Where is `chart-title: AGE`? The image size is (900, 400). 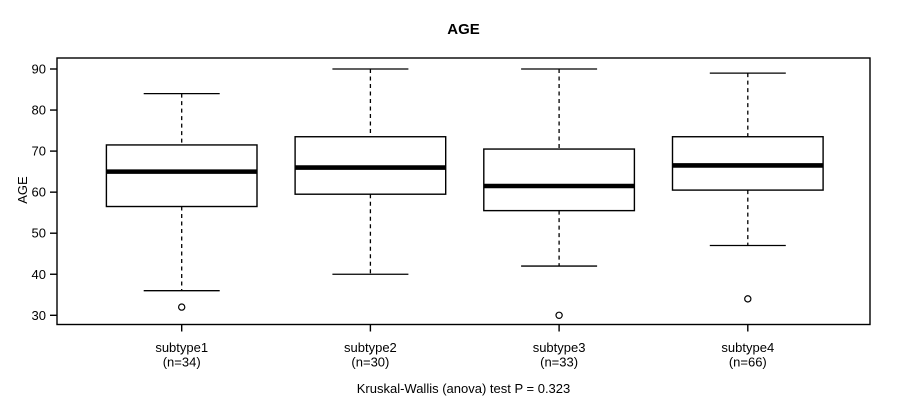
chart-title: AGE is located at coordinates (463, 29).